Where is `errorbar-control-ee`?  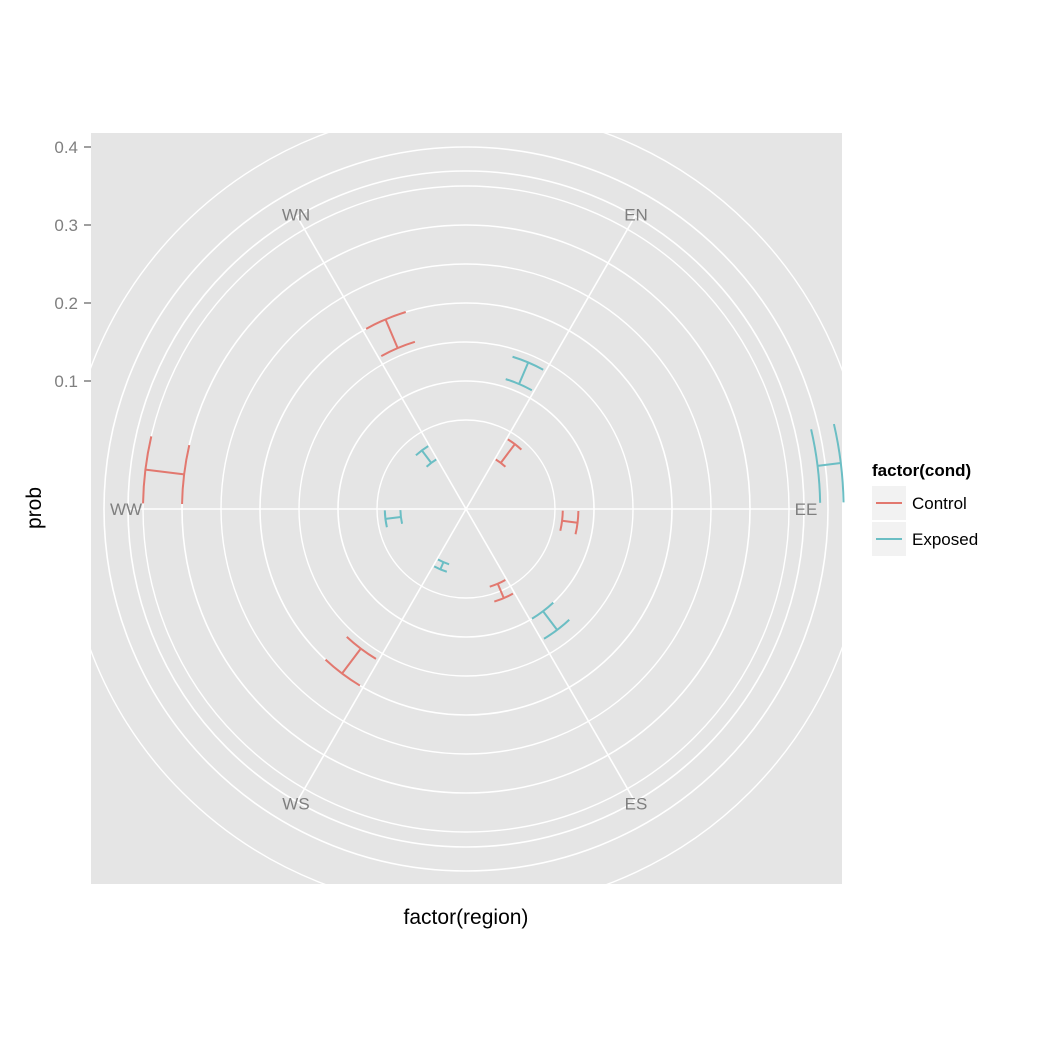
errorbar-control-ee is located at coordinates (569, 522).